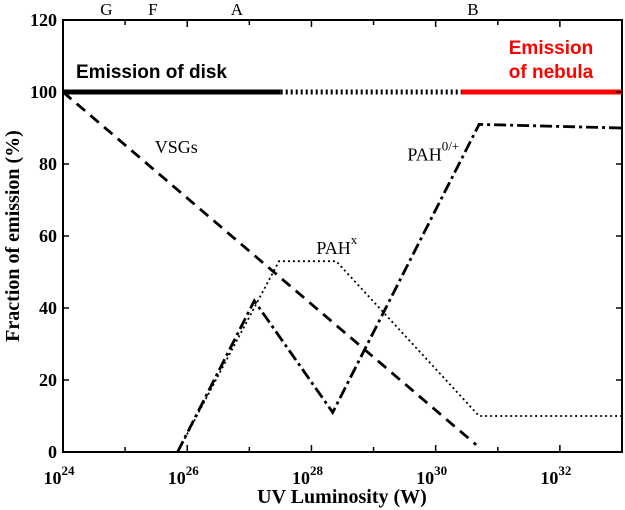 This screenshot has height=510, width=625. I want to click on band-label-nebula: Emission of nebula, so click(551, 60).